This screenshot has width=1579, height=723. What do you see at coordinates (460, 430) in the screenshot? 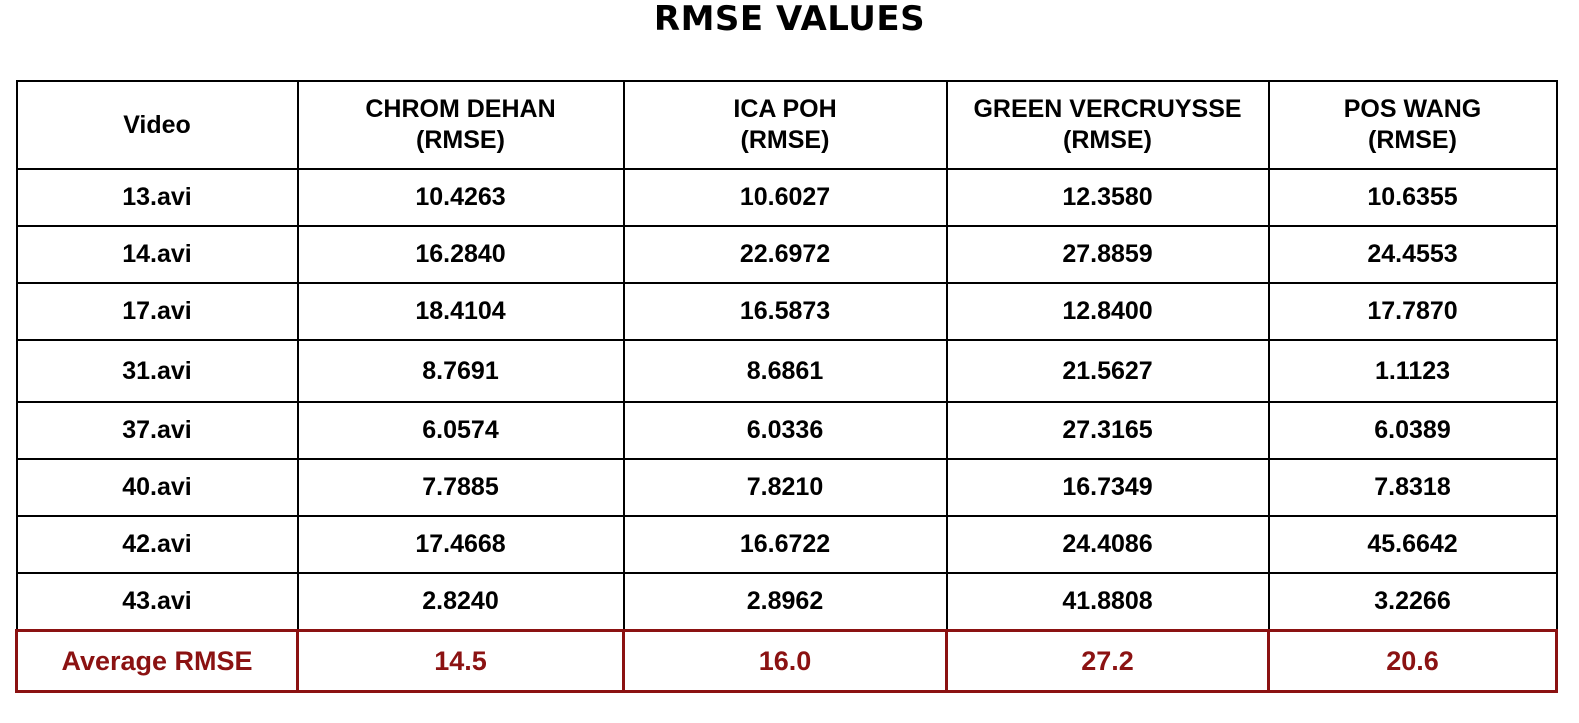
I see `value-cell: 6.0574` at bounding box center [460, 430].